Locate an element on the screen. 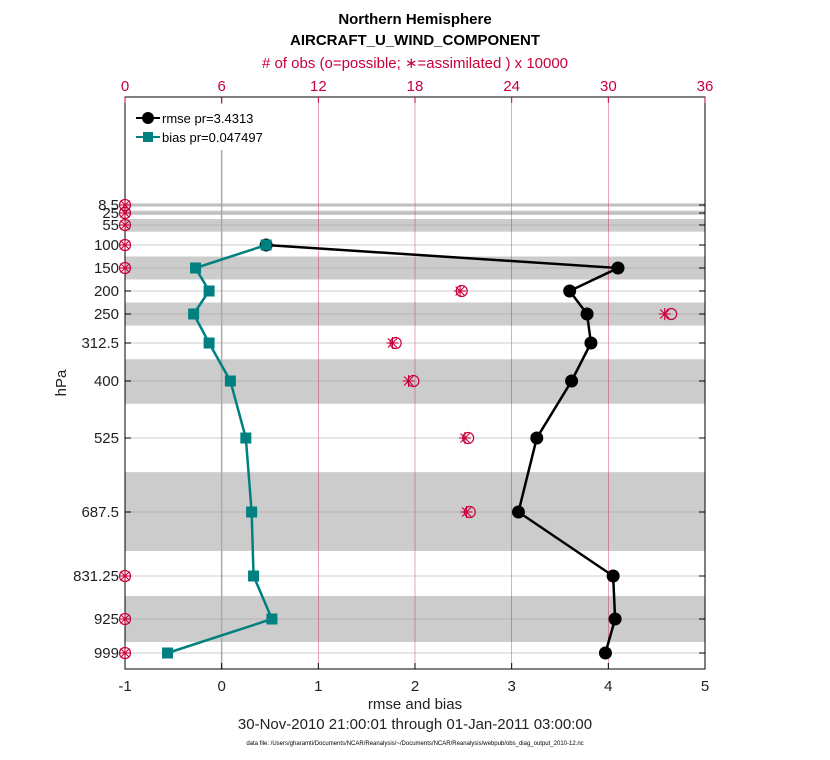 The image size is (830, 760). legend-rmse-marker is located at coordinates (148, 118).